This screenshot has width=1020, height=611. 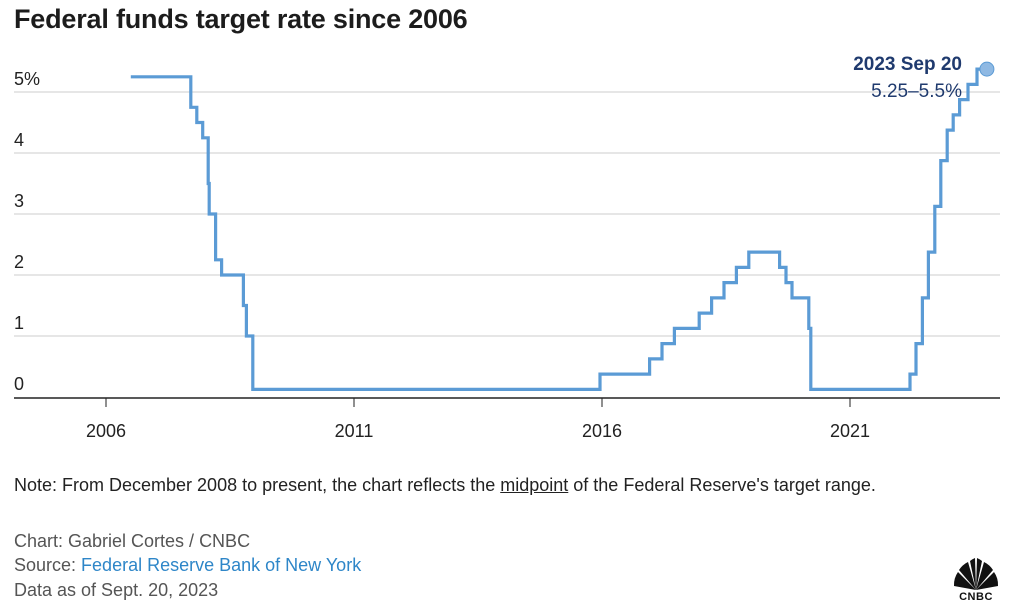 What do you see at coordinates (850, 431) in the screenshot?
I see `x-tick-label: 2021` at bounding box center [850, 431].